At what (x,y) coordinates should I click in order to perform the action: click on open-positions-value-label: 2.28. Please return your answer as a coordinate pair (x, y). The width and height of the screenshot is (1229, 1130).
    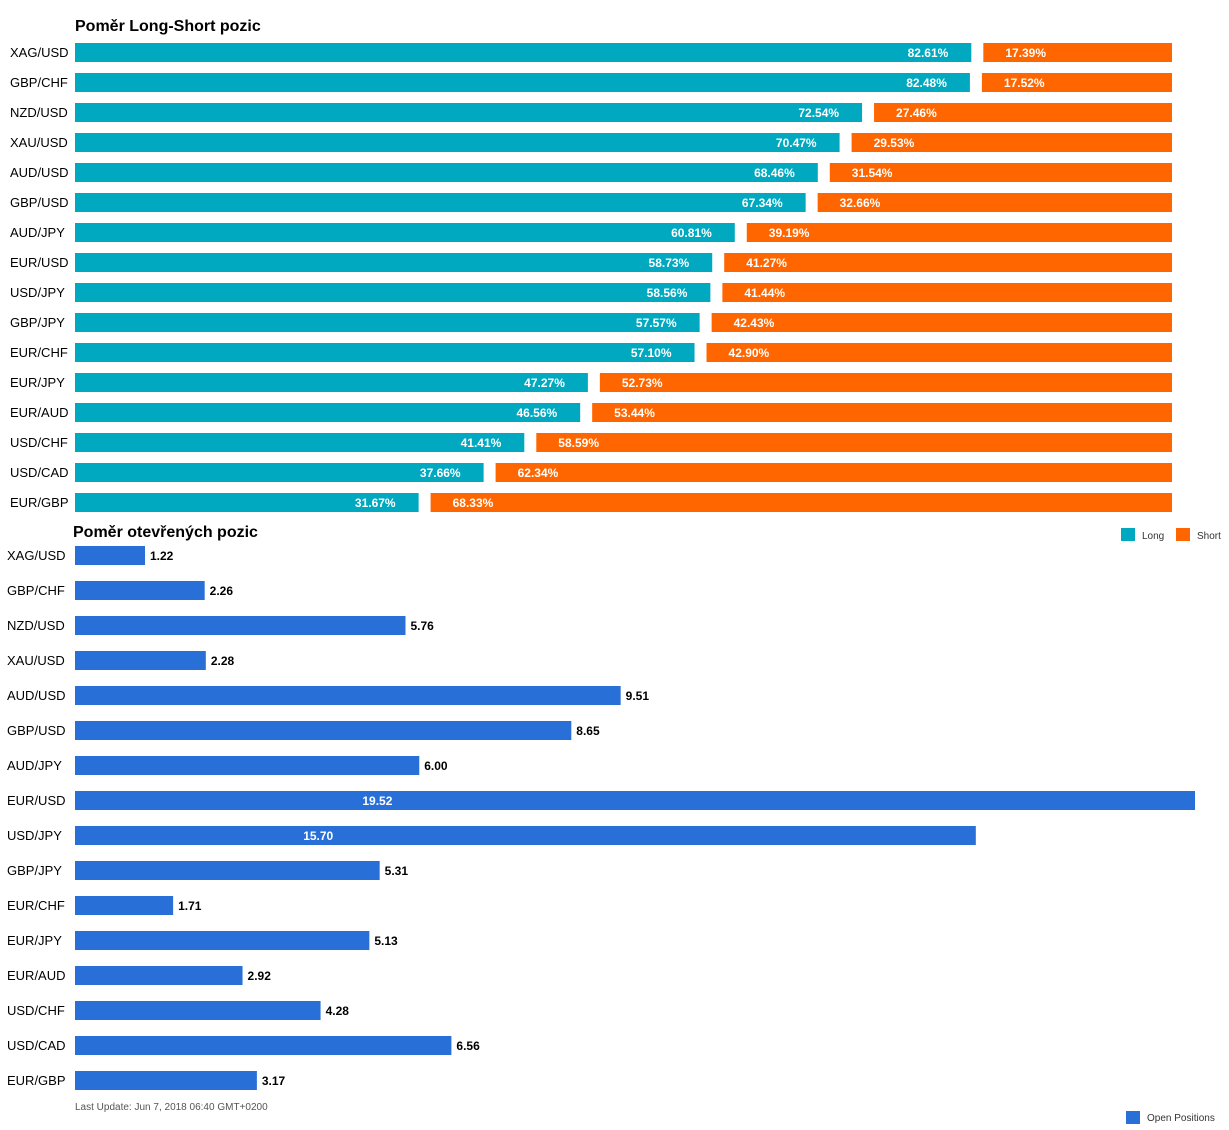
    Looking at the image, I should click on (223, 661).